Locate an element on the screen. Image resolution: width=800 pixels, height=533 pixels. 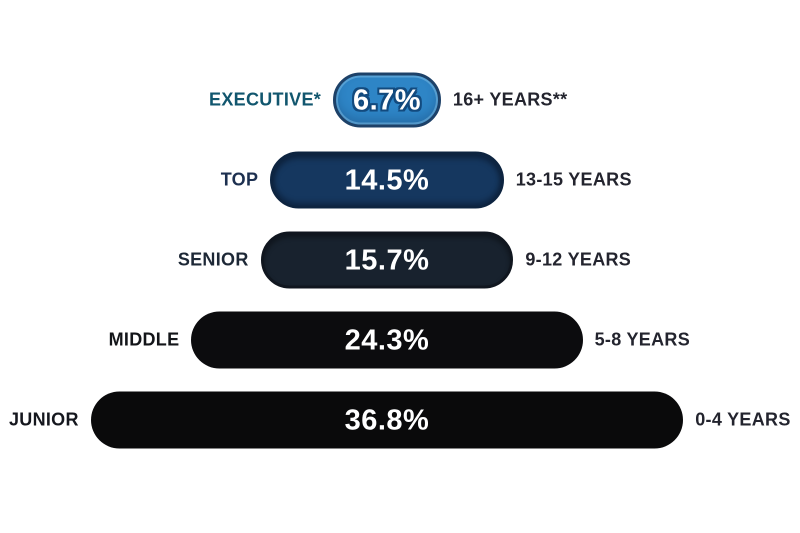
years-label-top: 13-15 YEARS is located at coordinates (573, 179).